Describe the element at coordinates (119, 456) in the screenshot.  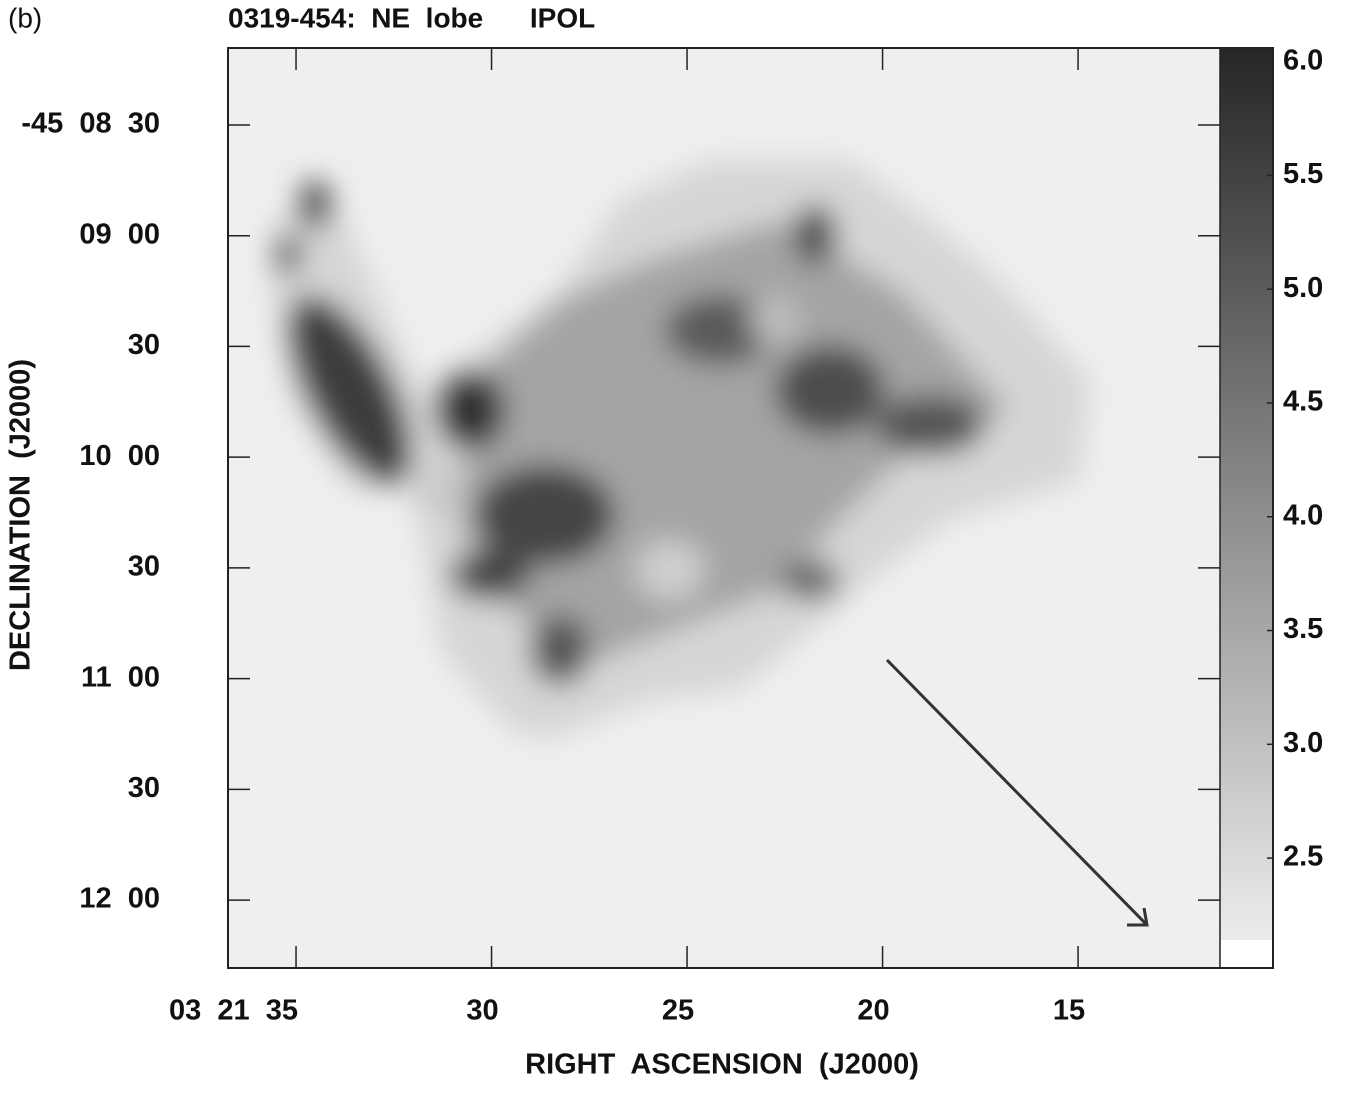
I see `y-tick-label: 10 00` at that location.